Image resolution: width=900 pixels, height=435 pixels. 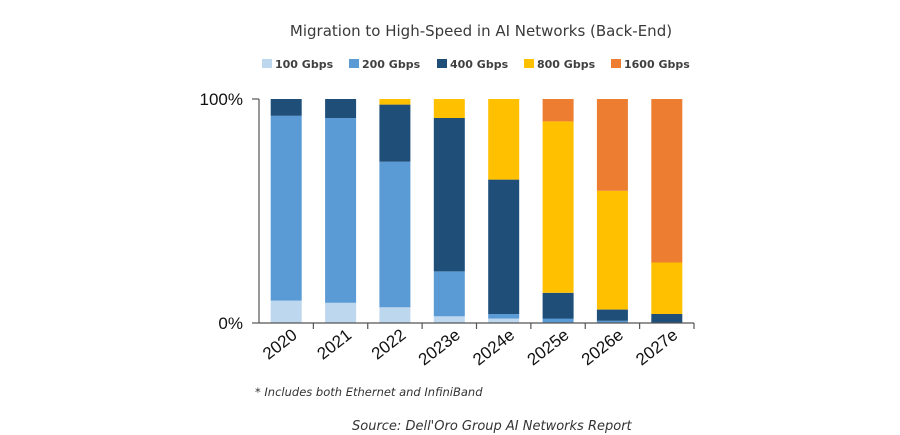 I want to click on bar-2027e-800-gbps, so click(x=667, y=288).